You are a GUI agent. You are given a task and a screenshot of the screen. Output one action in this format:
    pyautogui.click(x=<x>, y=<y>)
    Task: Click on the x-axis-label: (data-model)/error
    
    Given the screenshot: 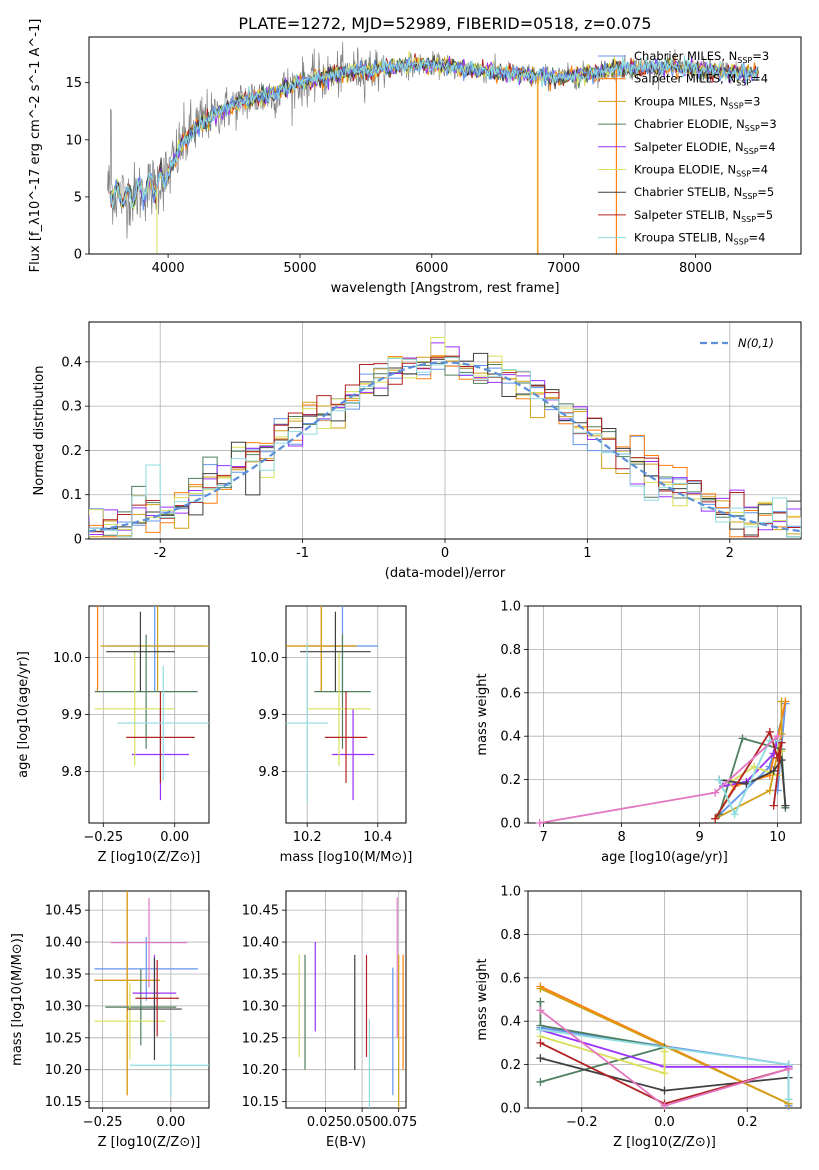 What is the action you would take?
    pyautogui.click(x=445, y=573)
    